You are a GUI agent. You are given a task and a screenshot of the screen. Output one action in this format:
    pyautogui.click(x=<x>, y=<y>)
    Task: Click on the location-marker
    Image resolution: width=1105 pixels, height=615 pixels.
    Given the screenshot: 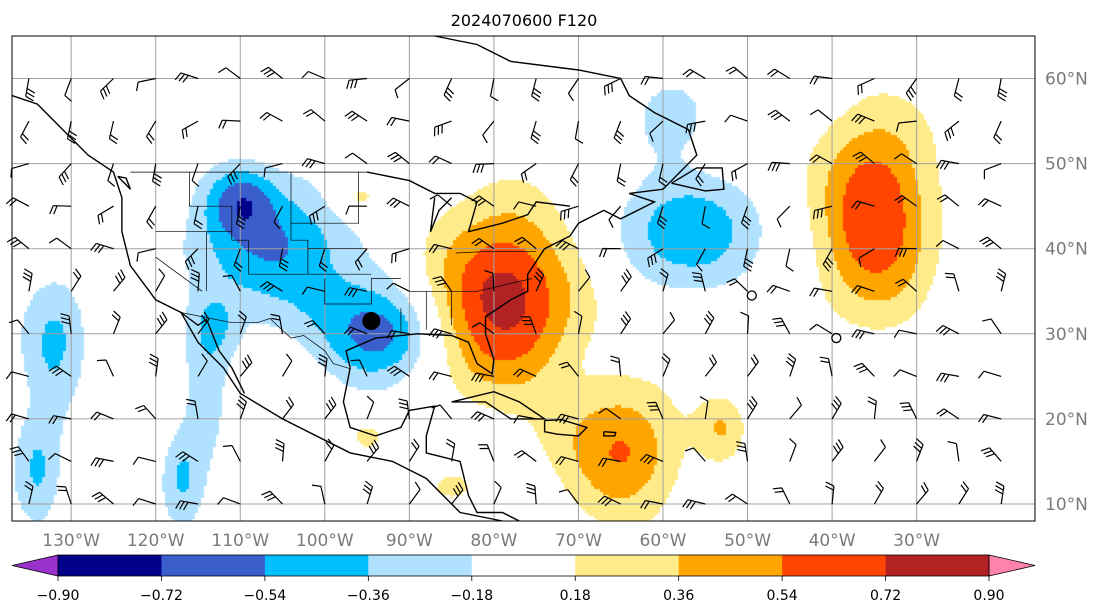 What is the action you would take?
    pyautogui.click(x=371, y=321)
    